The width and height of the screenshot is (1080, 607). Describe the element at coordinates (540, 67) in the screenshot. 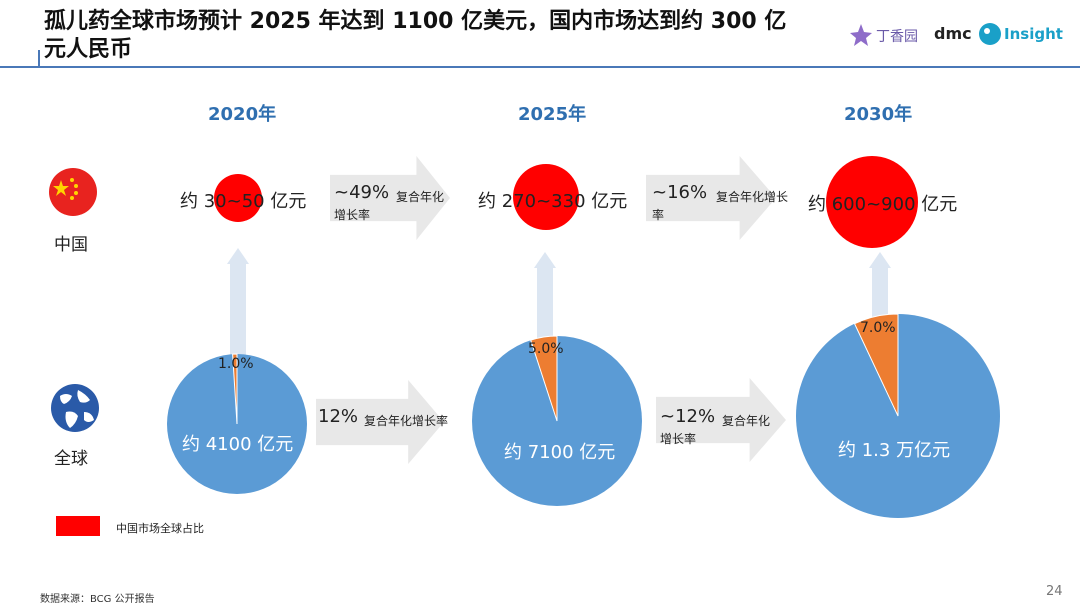

I see `title-divider` at that location.